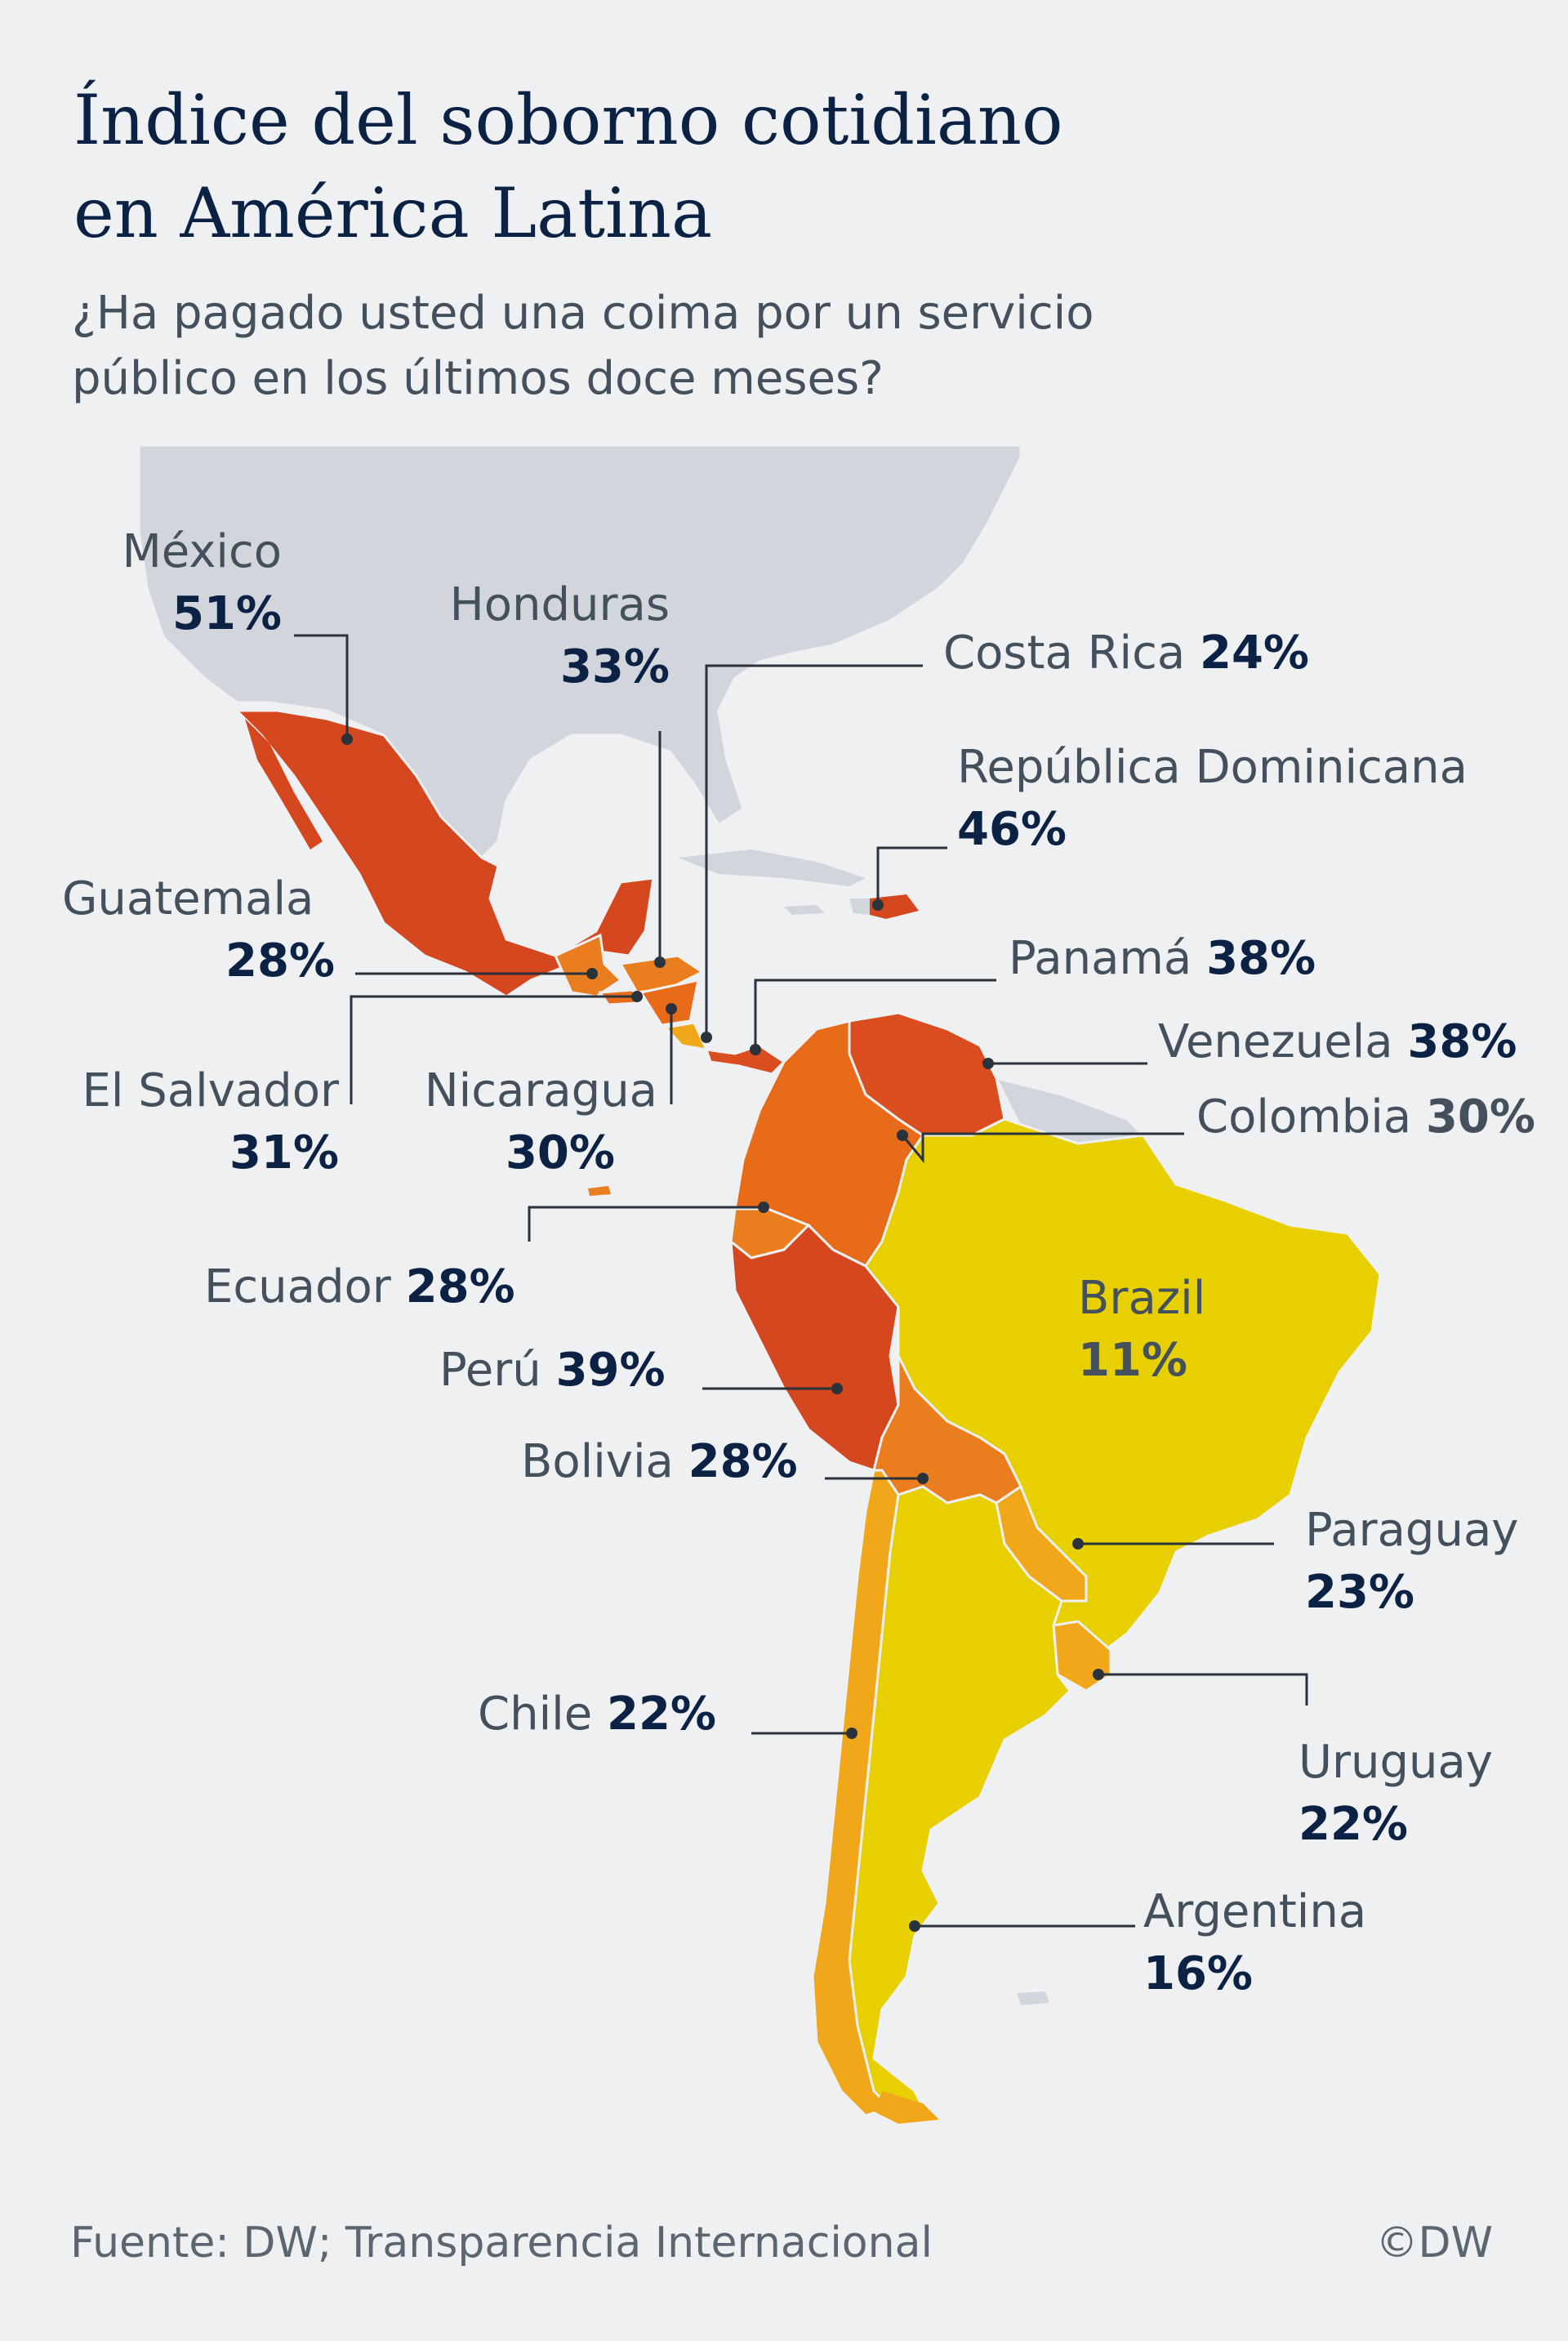 The image size is (1568, 2341). I want to click on label-el-salvador: El Salvador 31%, so click(198, 1122).